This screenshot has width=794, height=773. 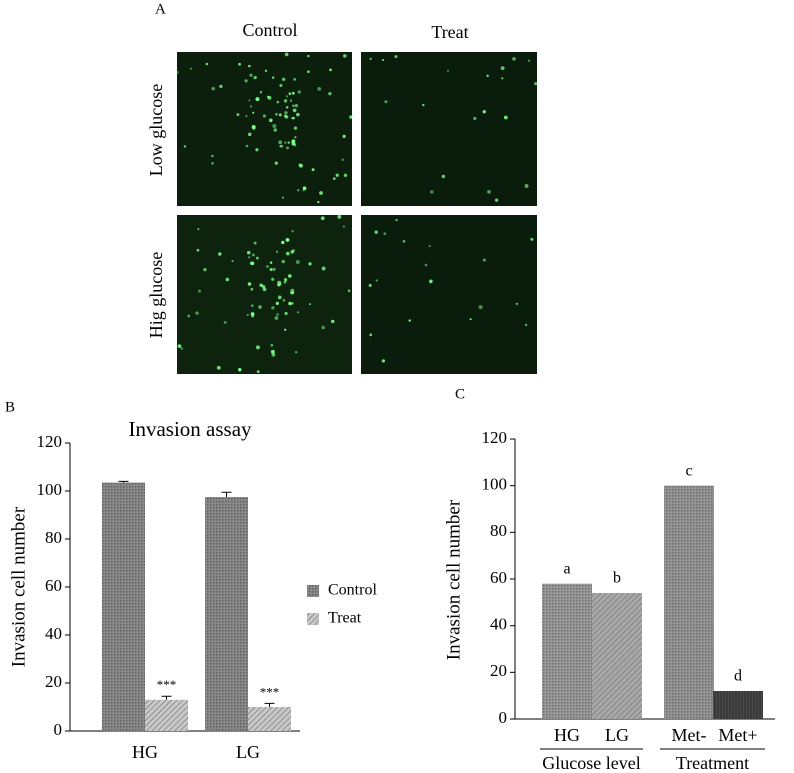 I want to click on y-tick-label: 80, so click(x=498, y=530).